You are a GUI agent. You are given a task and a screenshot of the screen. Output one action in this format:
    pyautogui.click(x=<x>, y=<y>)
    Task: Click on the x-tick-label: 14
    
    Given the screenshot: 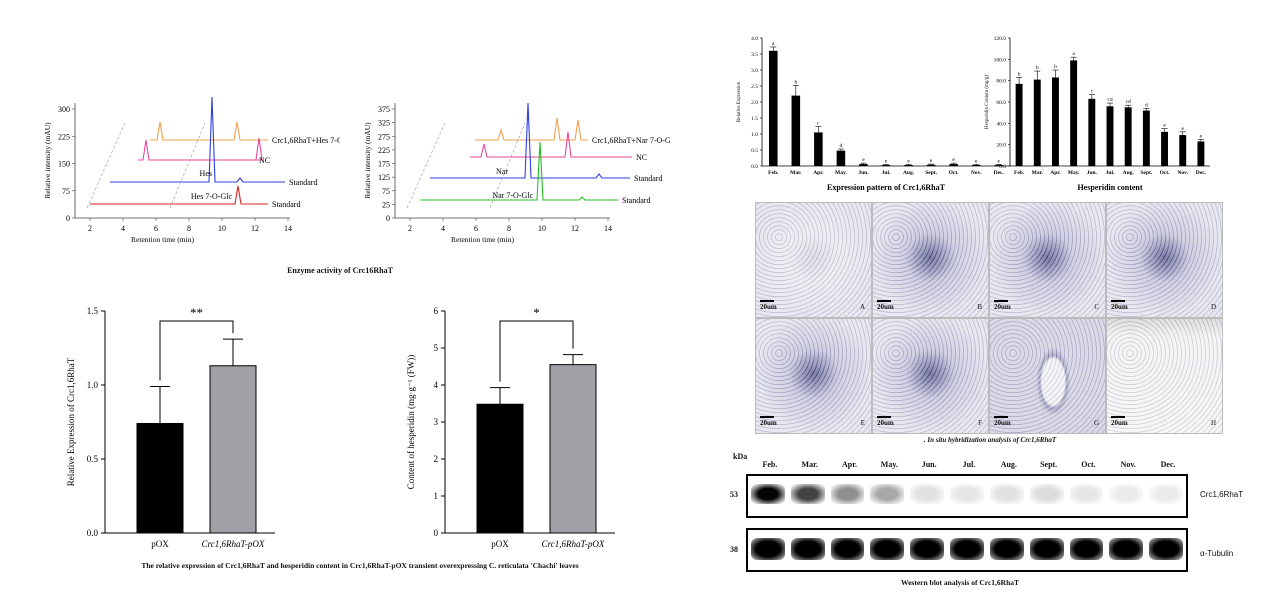 What is the action you would take?
    pyautogui.click(x=608, y=228)
    